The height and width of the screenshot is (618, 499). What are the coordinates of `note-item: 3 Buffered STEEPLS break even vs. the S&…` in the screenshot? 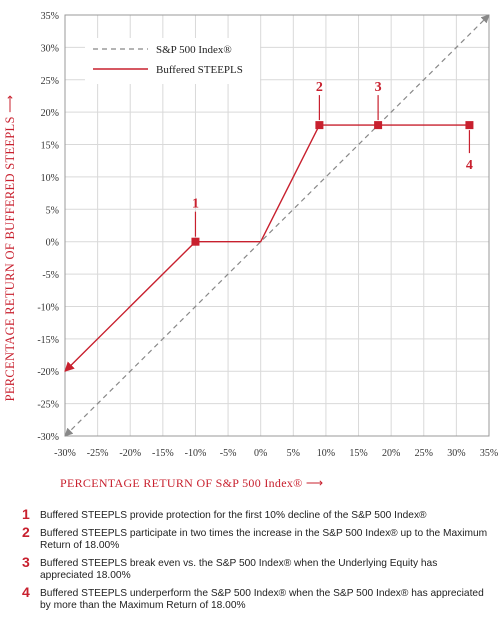 It's located at (257, 568).